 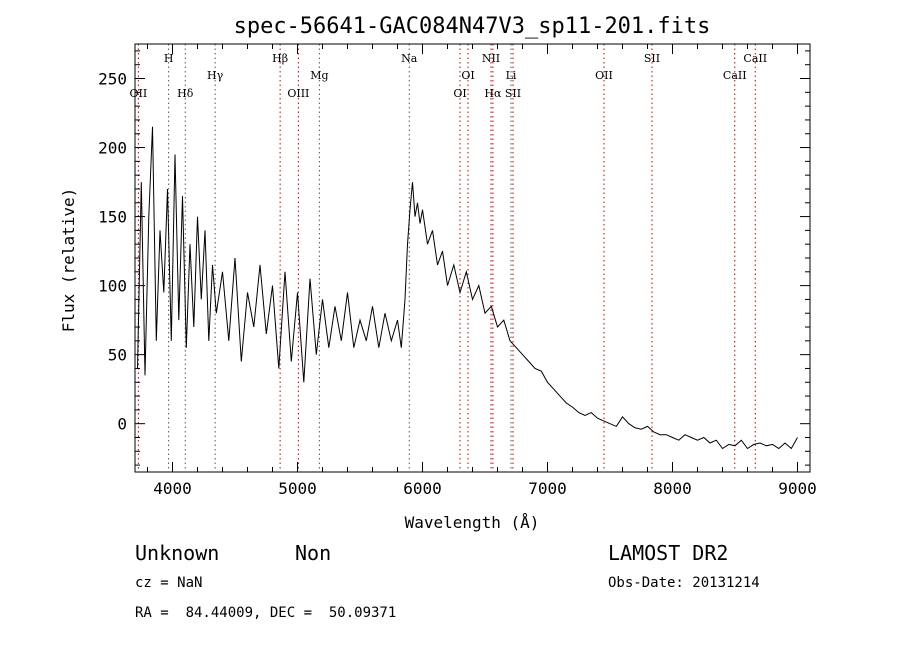 I want to click on chart-title: spec-56641-GAC084N47V3_sp11-201.fits, so click(x=472, y=26).